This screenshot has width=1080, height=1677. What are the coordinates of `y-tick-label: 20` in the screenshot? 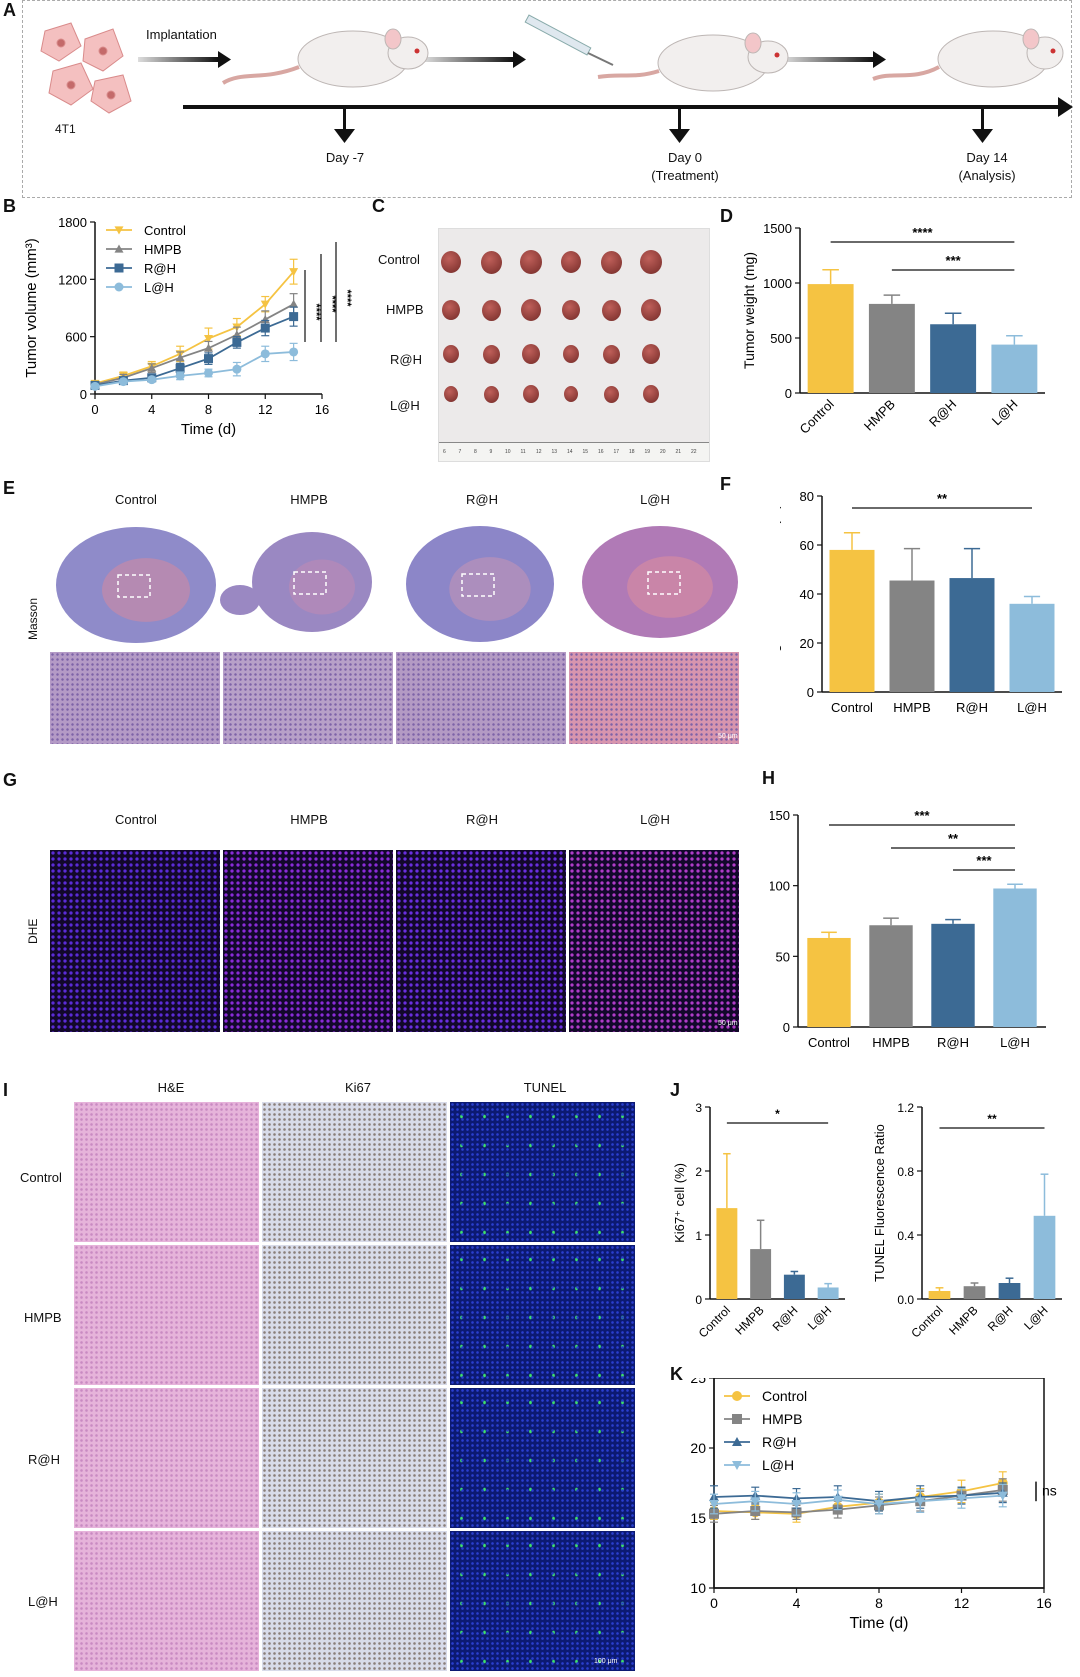 It's located at (698, 1448).